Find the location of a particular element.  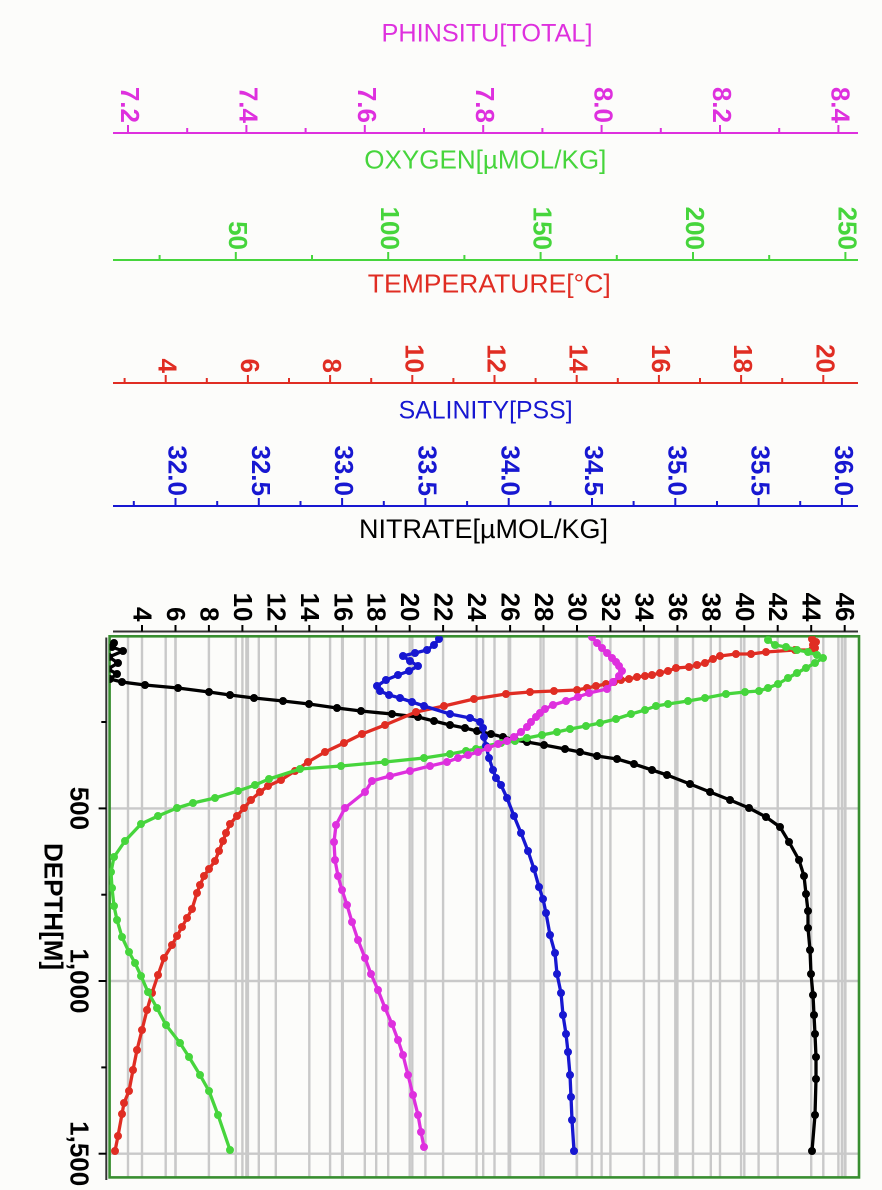

svg-text: 44 is located at coordinates (812, 607).